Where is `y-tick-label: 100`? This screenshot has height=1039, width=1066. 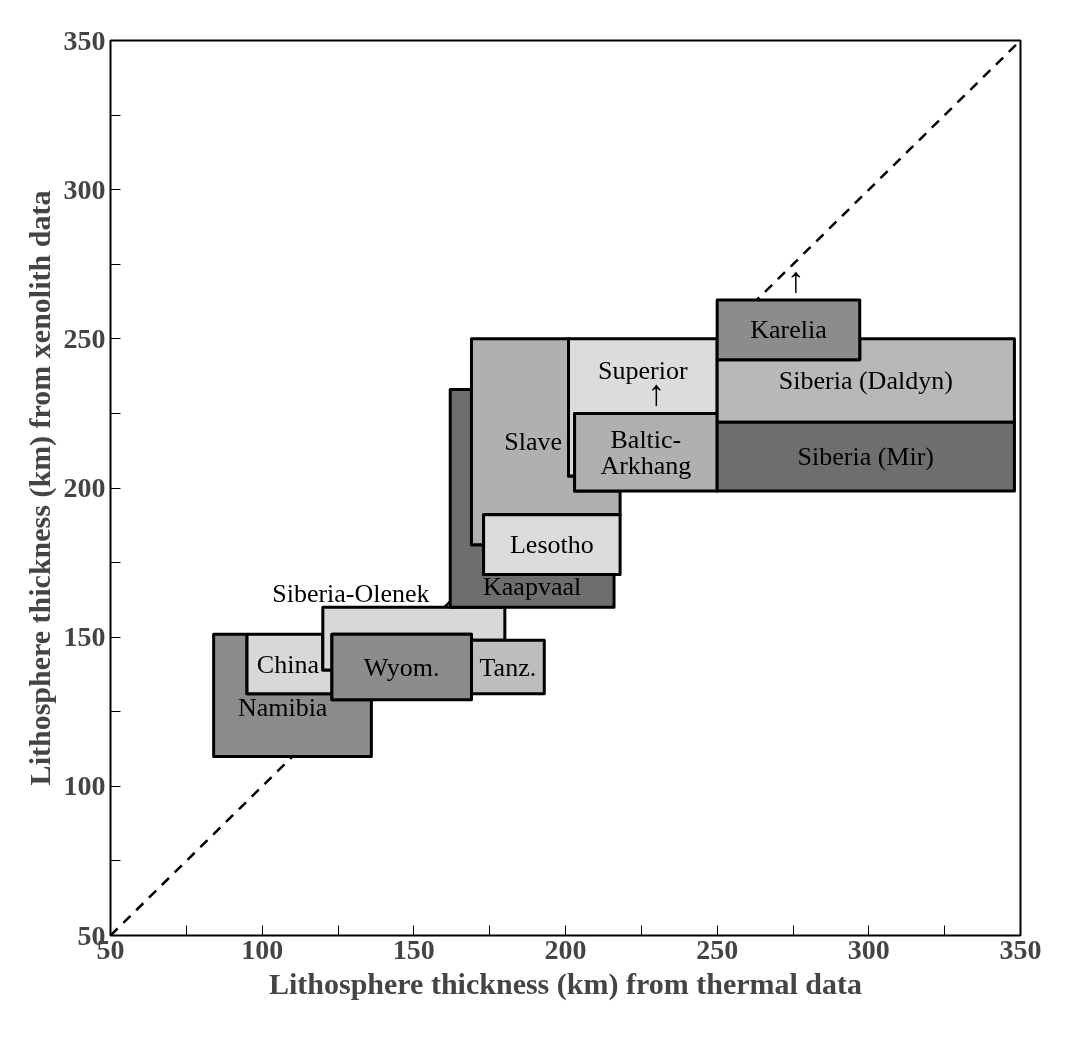
y-tick-label: 100 is located at coordinates (84, 786).